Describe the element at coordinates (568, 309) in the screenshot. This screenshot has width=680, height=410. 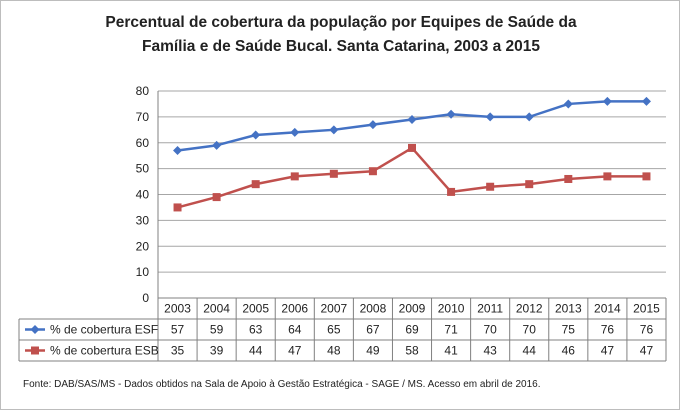
I see `category-label: 2013` at that location.